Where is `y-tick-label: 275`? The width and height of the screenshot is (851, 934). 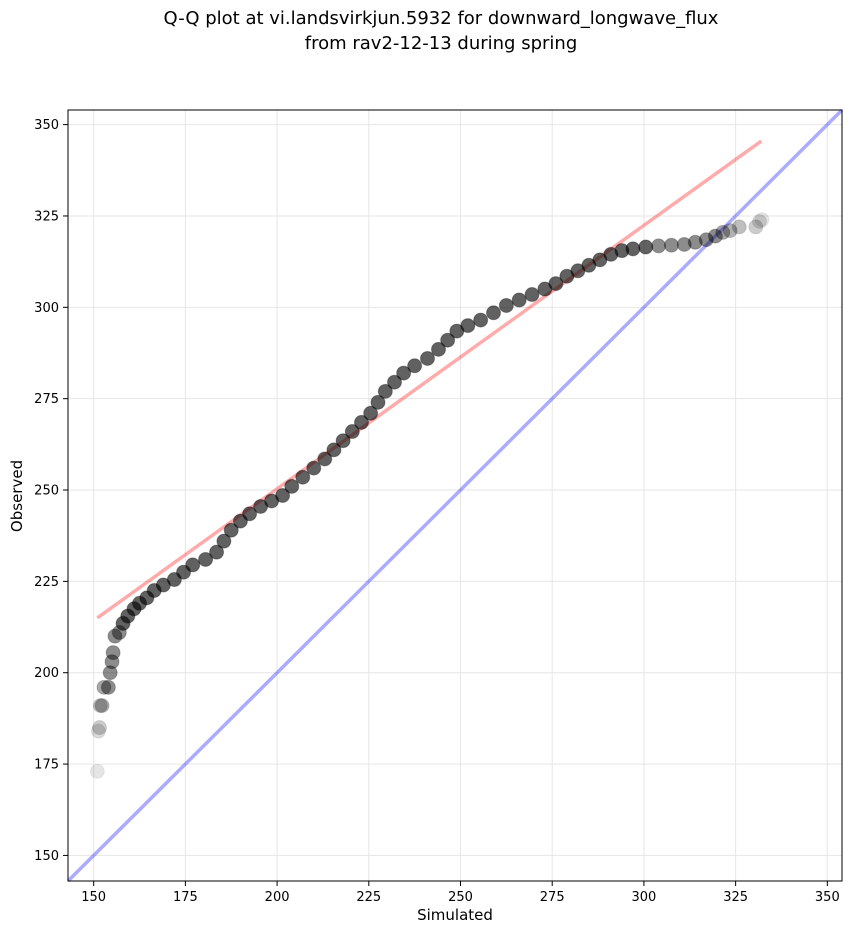
y-tick-label: 275 is located at coordinates (46, 399).